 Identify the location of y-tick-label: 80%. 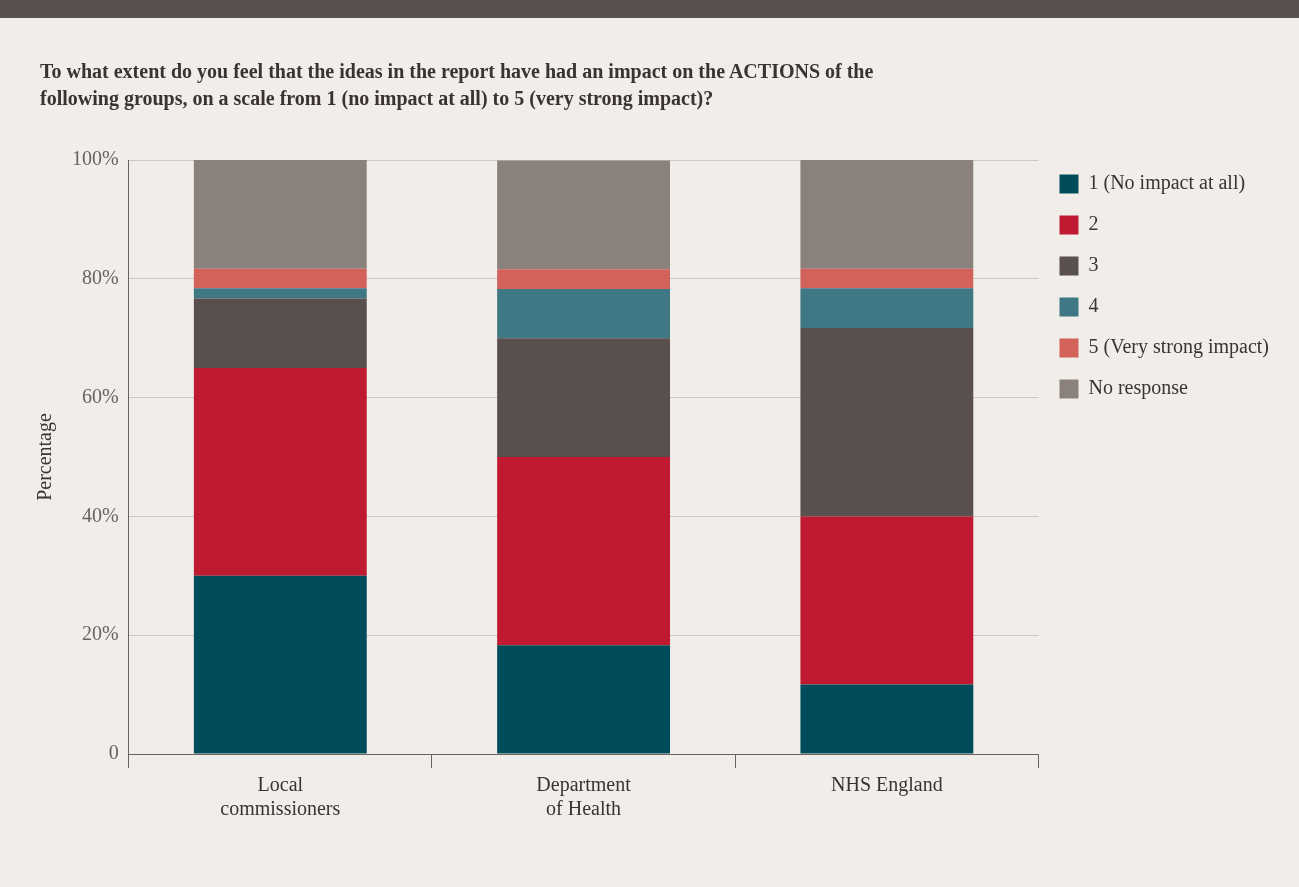
(100, 277).